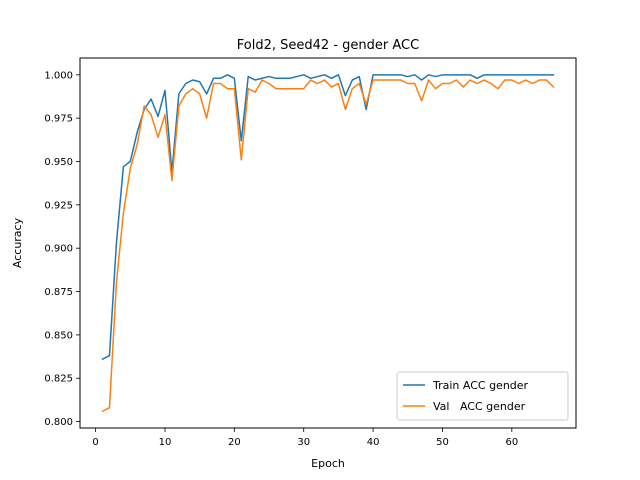 Image resolution: width=640 pixels, height=480 pixels. I want to click on x-tick-label: 0, so click(95, 442).